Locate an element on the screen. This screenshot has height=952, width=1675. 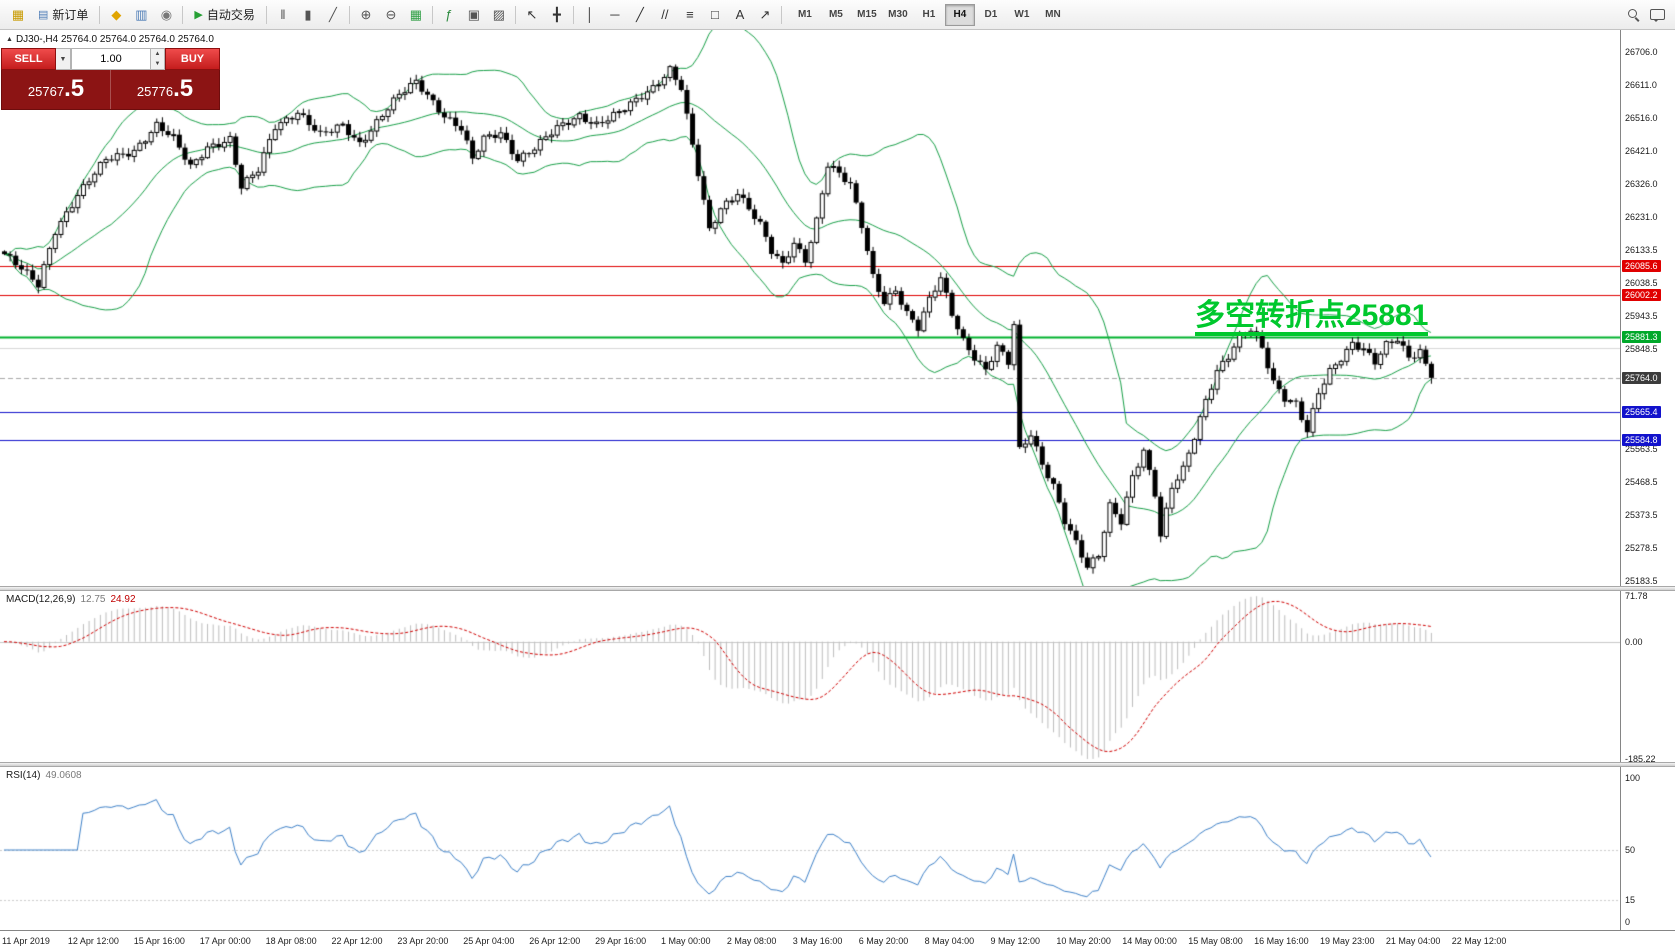
tf-button-D1: D1 is located at coordinates (991, 14).